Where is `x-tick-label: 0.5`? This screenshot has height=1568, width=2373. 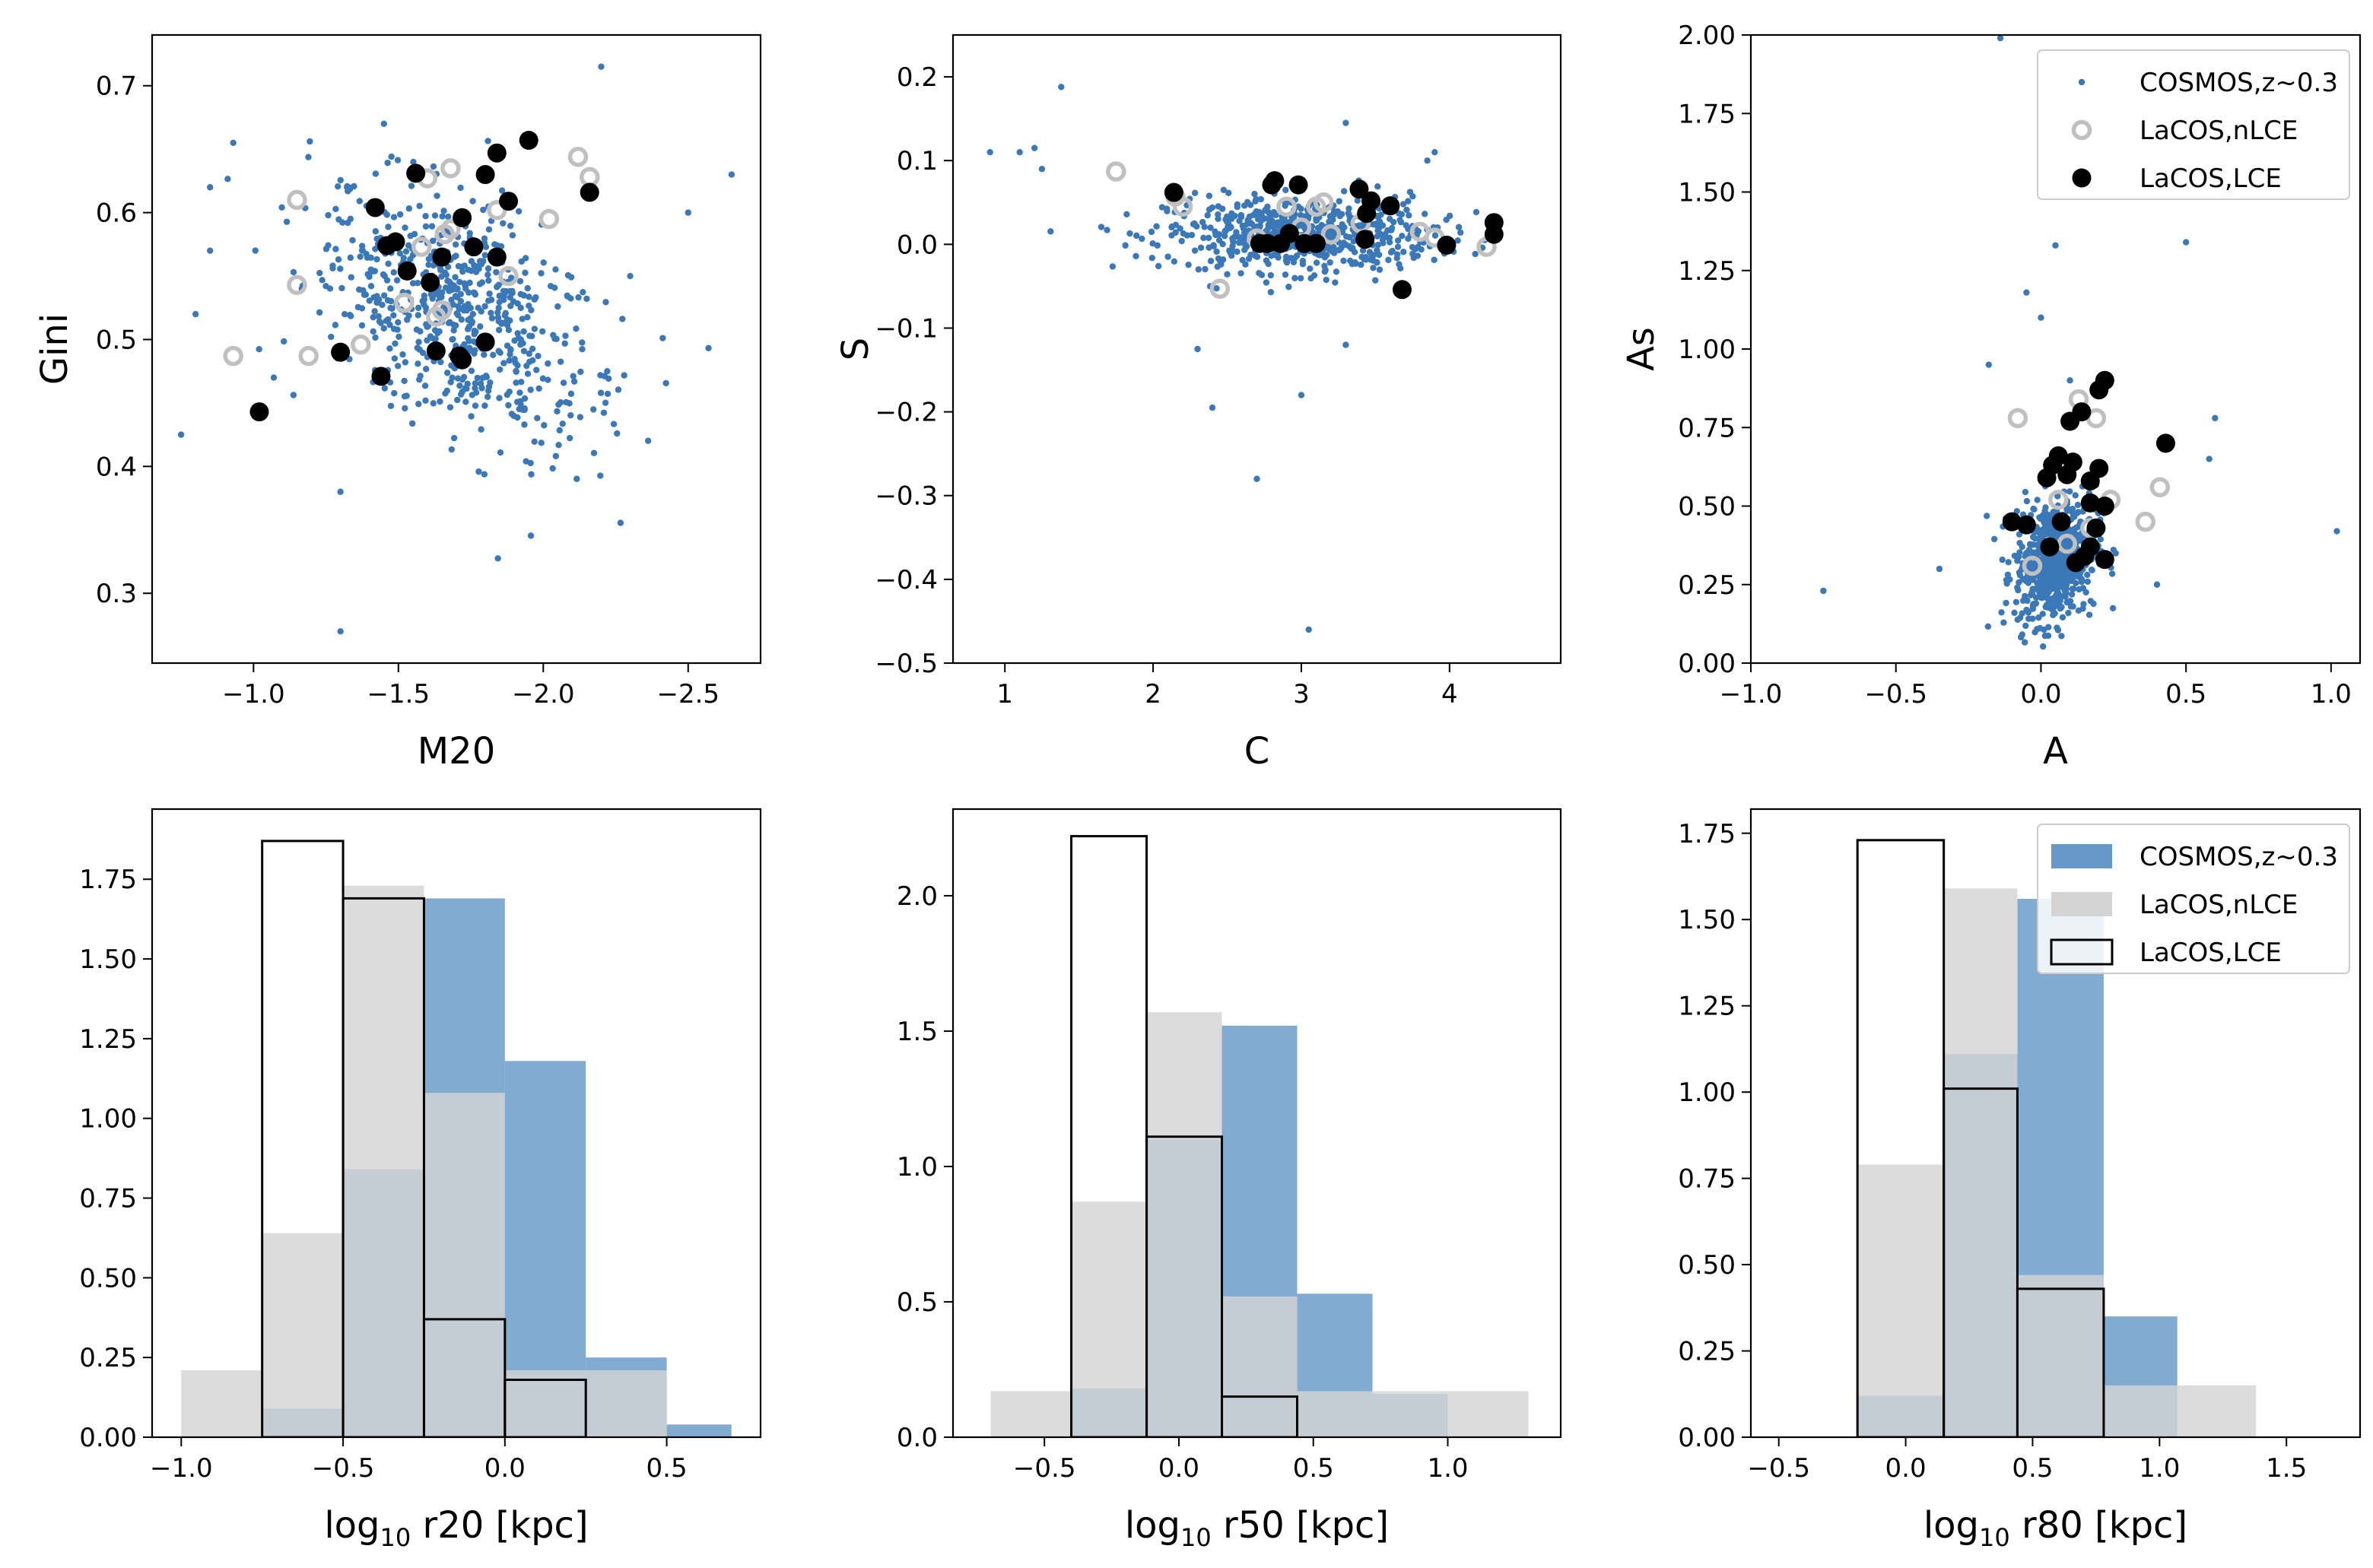
x-tick-label: 0.5 is located at coordinates (2032, 1469).